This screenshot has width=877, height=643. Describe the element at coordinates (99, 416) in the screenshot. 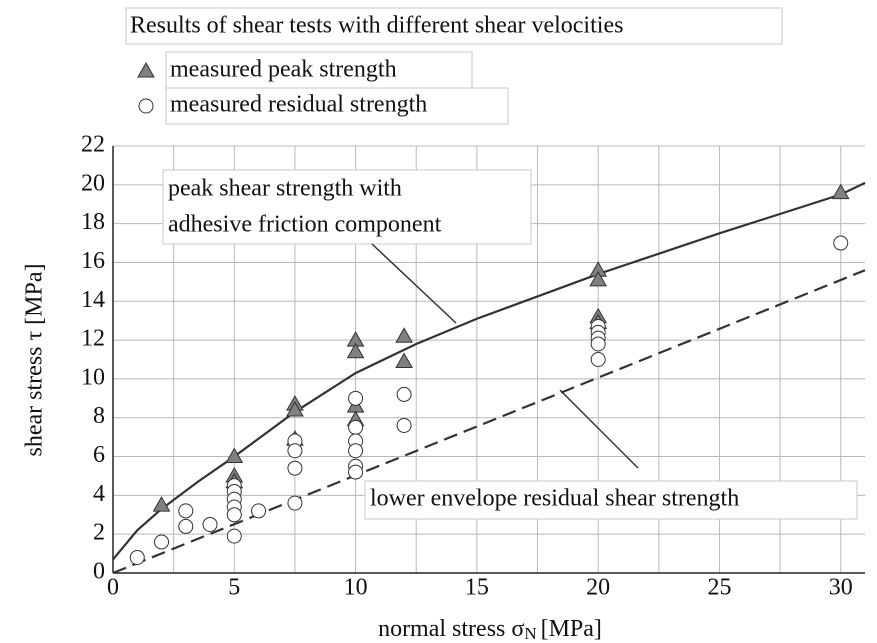

I see `y-tick-label: 8` at that location.